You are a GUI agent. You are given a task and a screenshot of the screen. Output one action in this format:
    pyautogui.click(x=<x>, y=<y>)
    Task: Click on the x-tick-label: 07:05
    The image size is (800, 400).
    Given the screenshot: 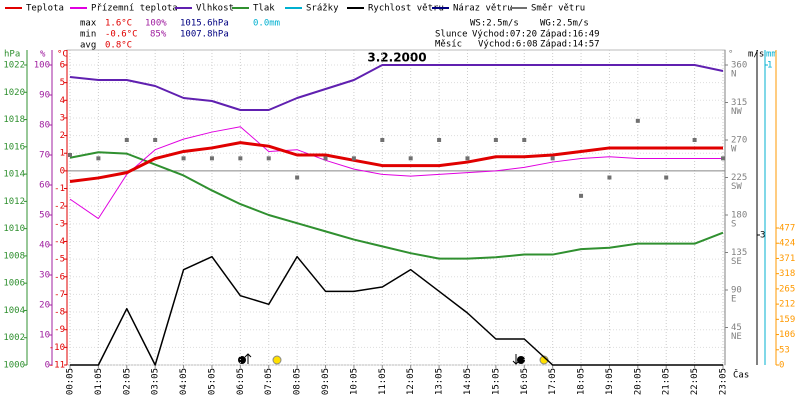 What is the action you would take?
    pyautogui.click(x=269, y=381)
    